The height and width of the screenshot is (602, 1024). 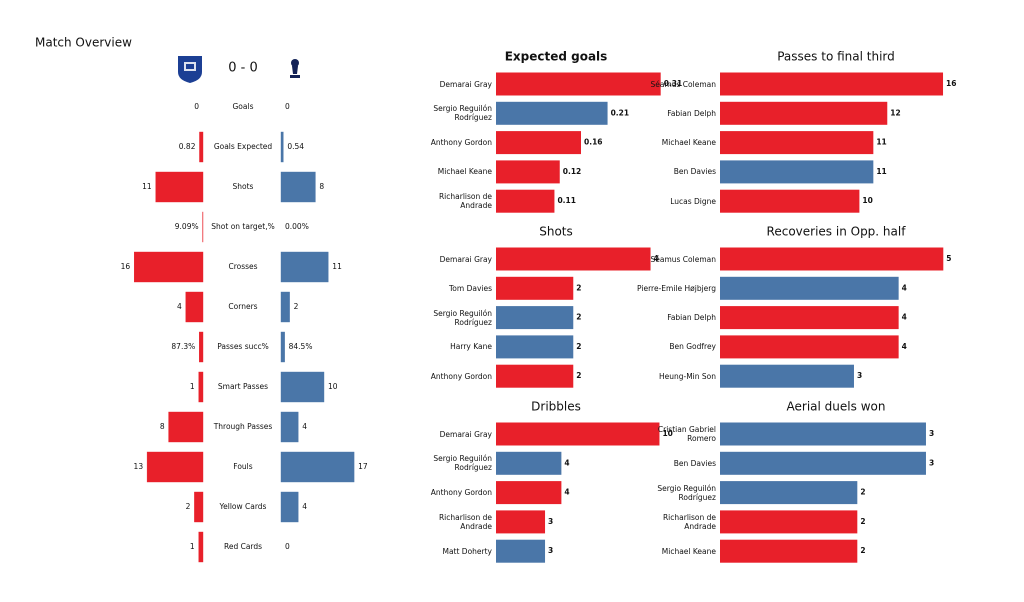 What do you see at coordinates (593, 142) in the screenshot?
I see `value-label: 0.16` at bounding box center [593, 142].